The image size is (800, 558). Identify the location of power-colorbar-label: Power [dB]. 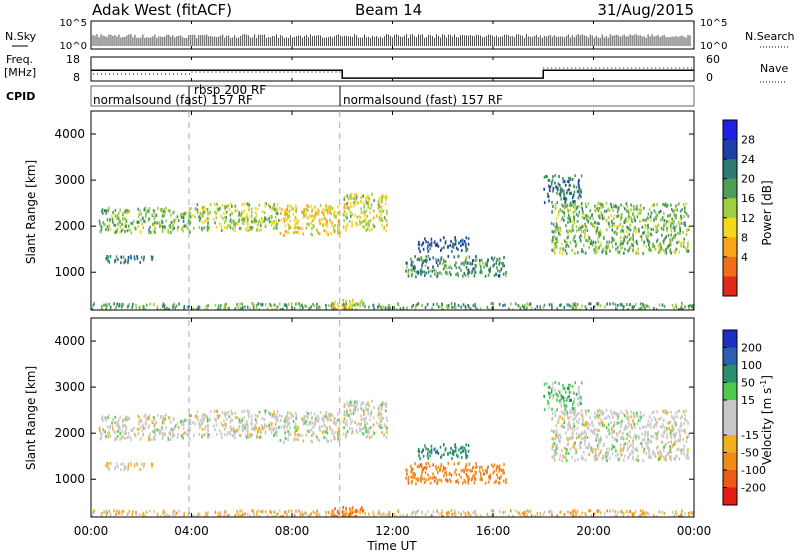
(767, 212).